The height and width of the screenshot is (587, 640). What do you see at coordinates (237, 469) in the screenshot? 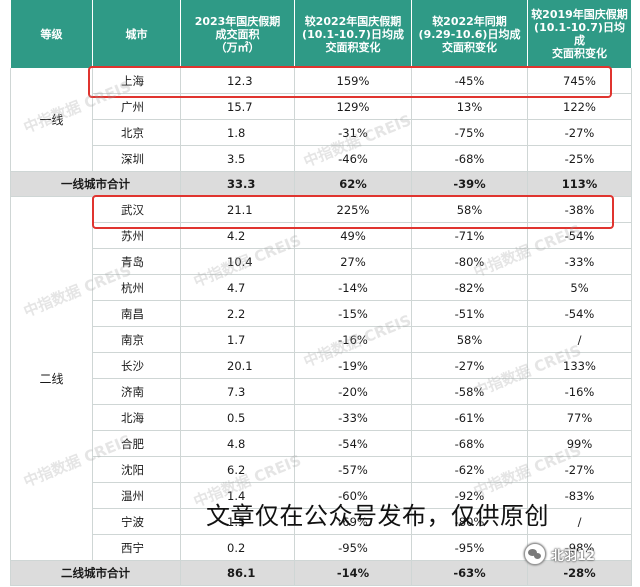
I see `area-cell: 6.2` at bounding box center [237, 469].